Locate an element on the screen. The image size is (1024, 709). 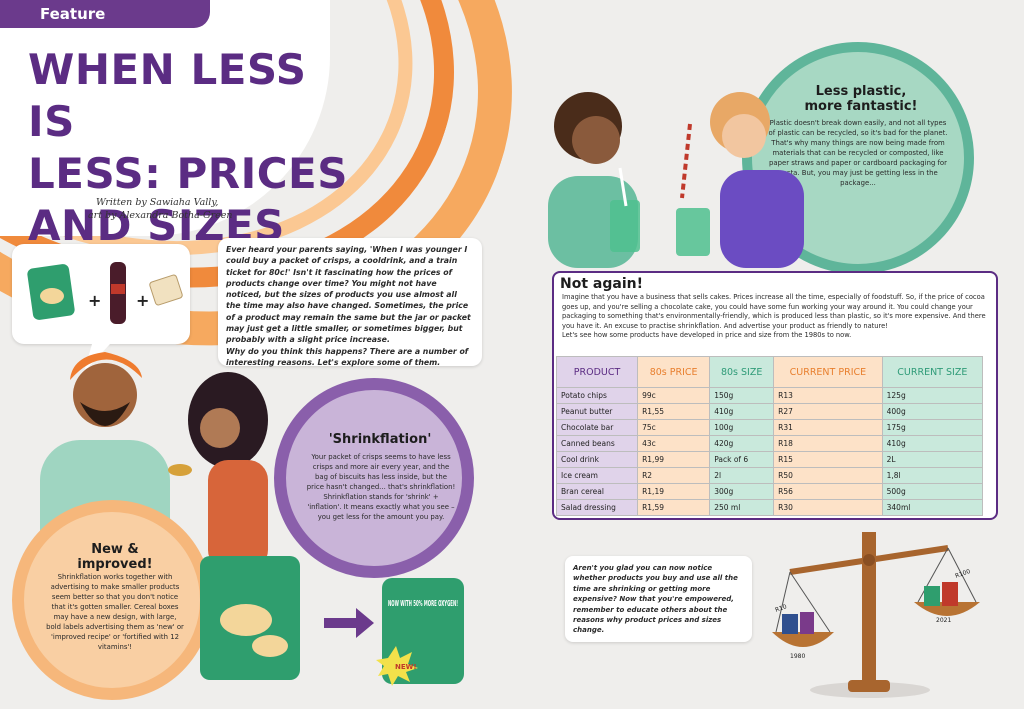
new-improved-title-line: New & is located at coordinates (115, 549).